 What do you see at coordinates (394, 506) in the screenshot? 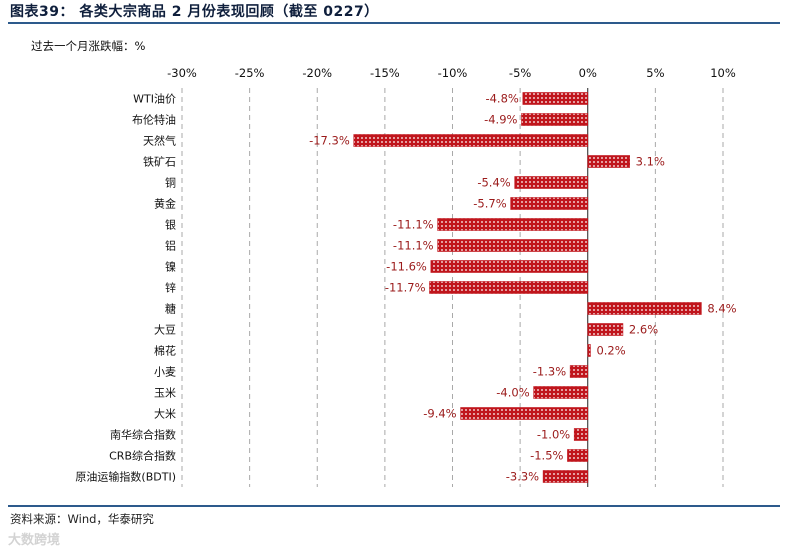
I see `bottom-rule` at bounding box center [394, 506].